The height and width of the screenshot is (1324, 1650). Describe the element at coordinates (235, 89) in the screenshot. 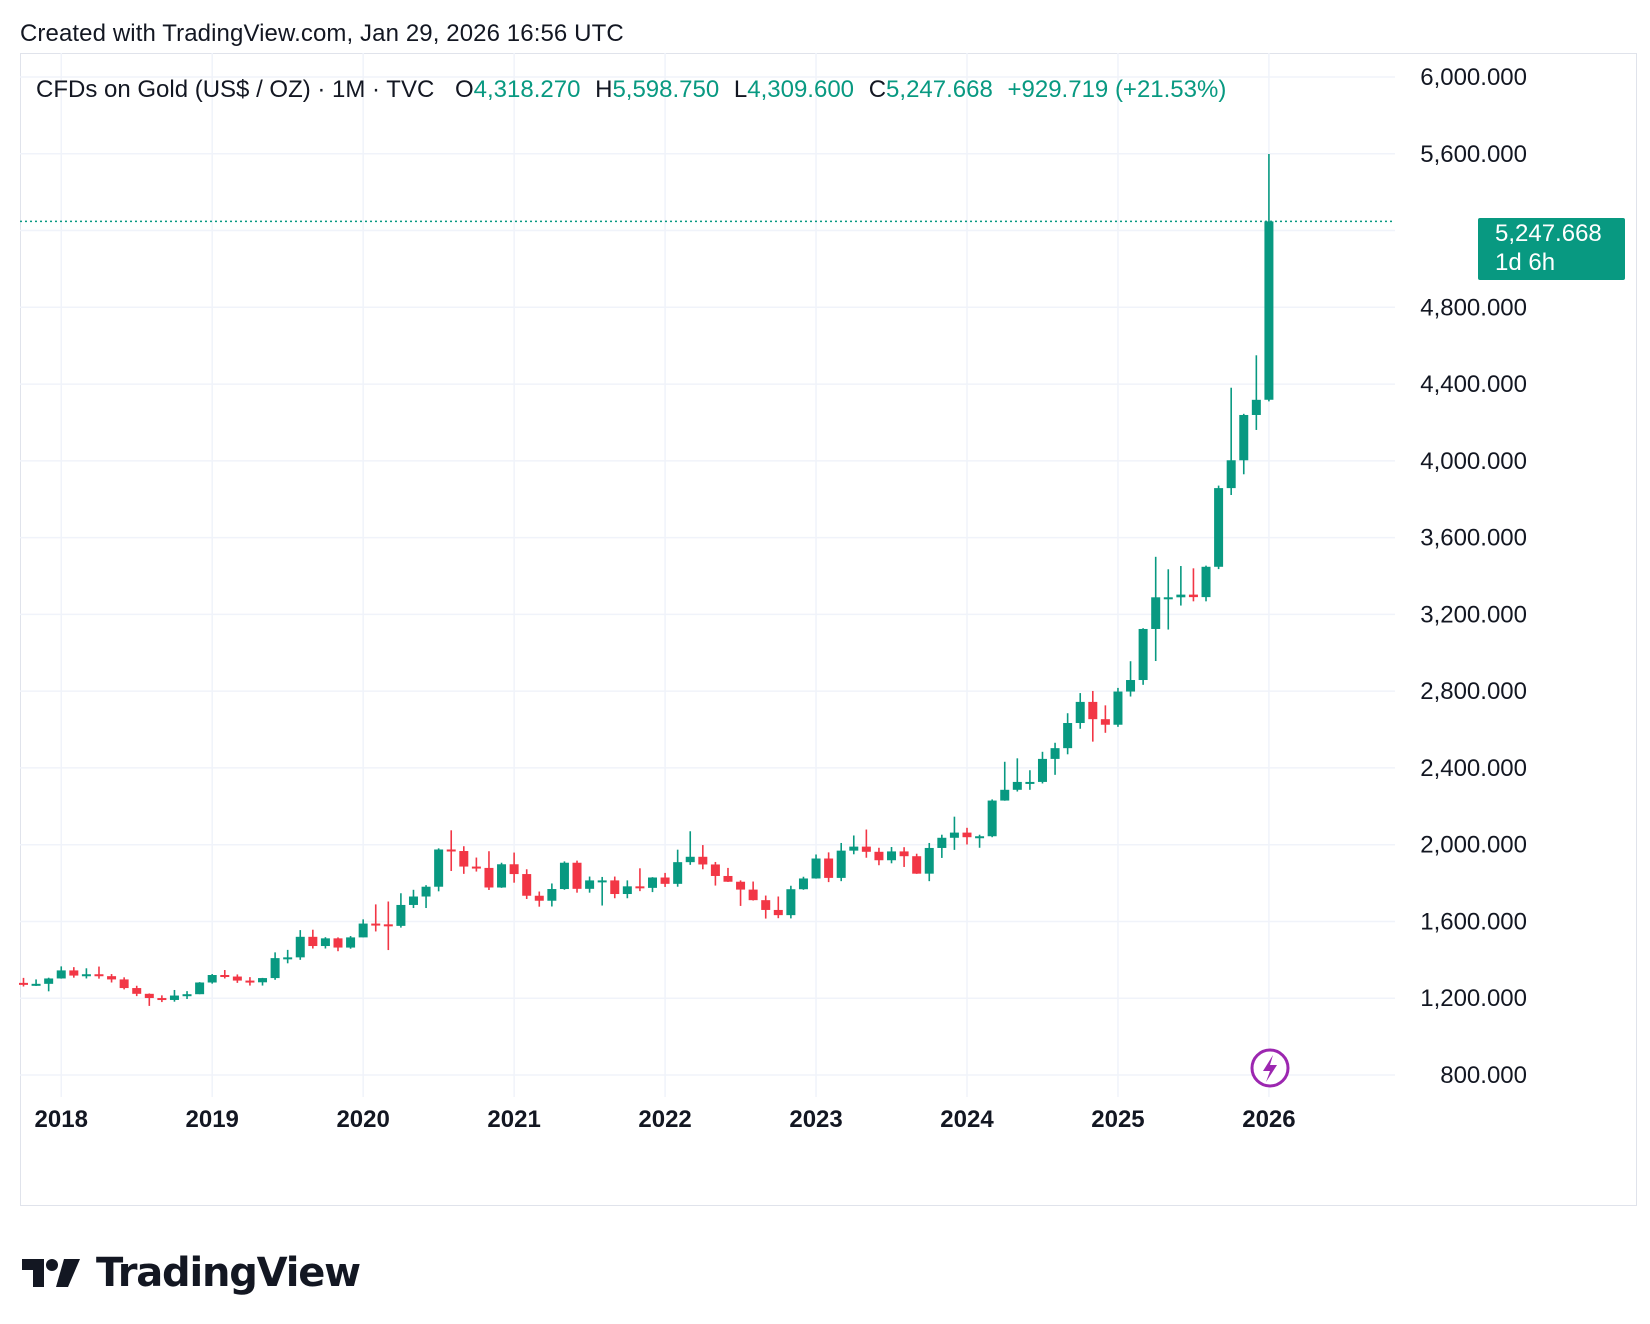

I see `symbol-description: CFDs on Gold (US$ / OZ) · 1M · TVC` at that location.